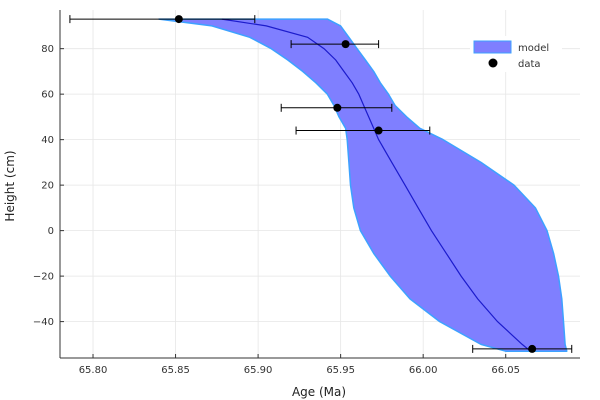 This screenshot has height=400, width=600. What do you see at coordinates (43, 322) in the screenshot?
I see `y-tick-label: −40` at bounding box center [43, 322].